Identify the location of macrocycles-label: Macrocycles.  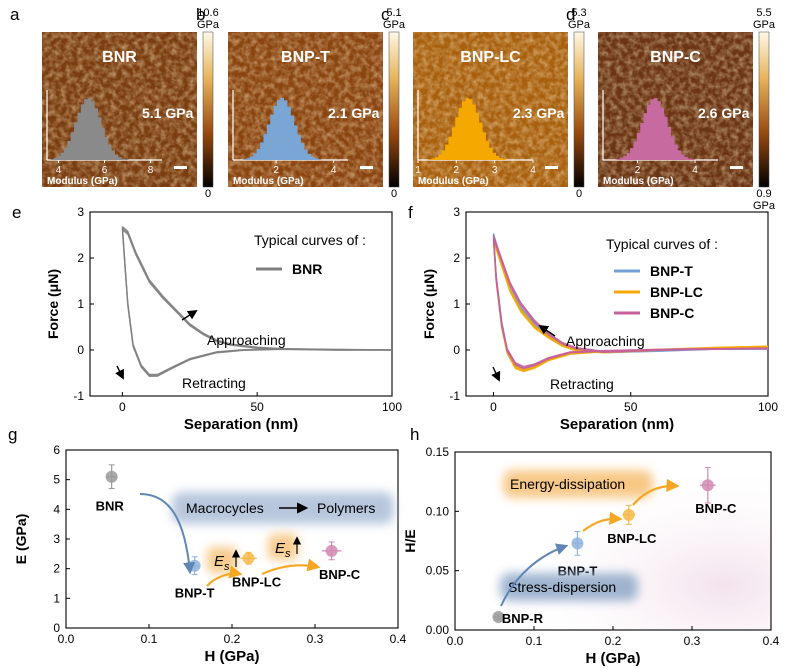
(225, 508).